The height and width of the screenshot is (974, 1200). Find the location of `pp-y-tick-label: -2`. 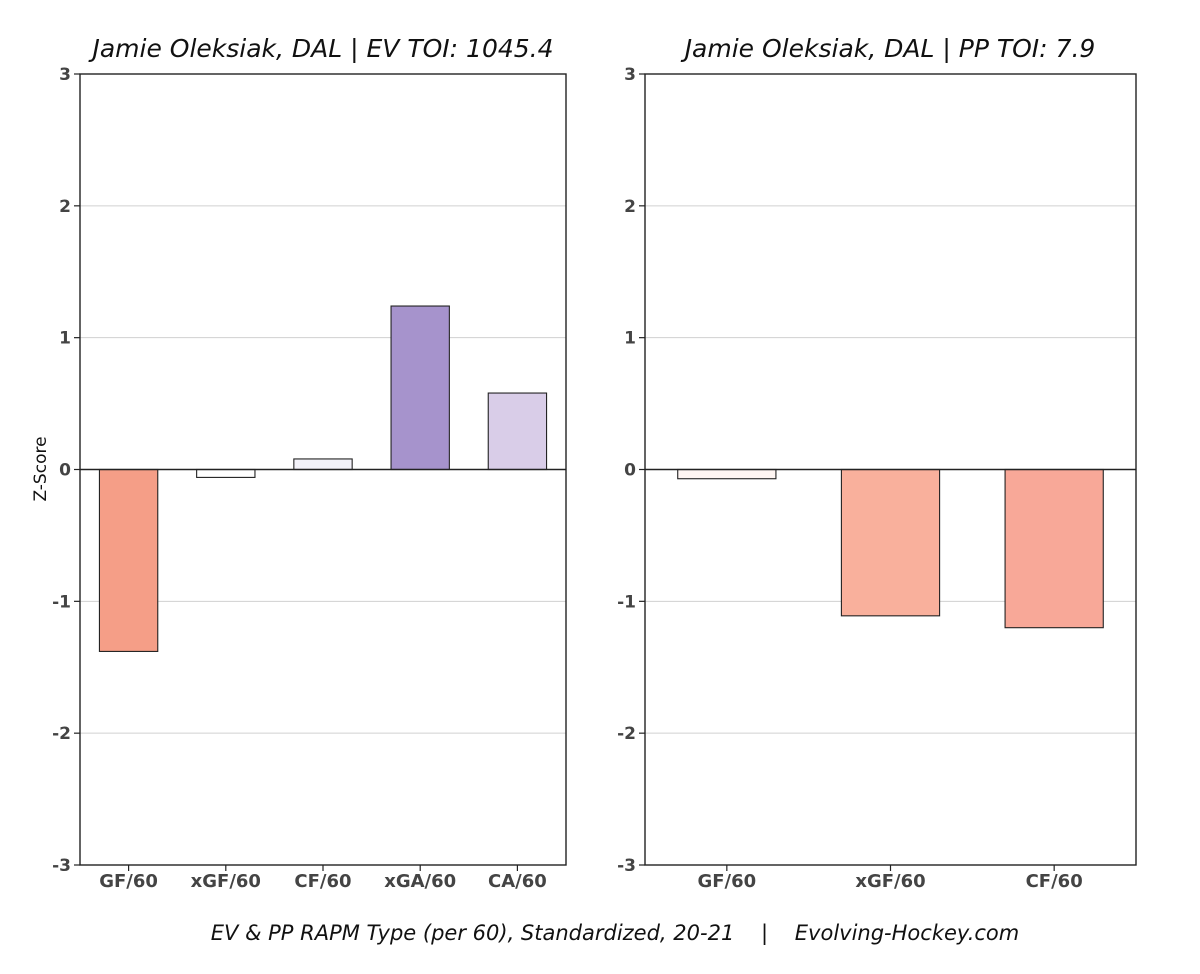

pp-y-tick-label: -2 is located at coordinates (626, 734).